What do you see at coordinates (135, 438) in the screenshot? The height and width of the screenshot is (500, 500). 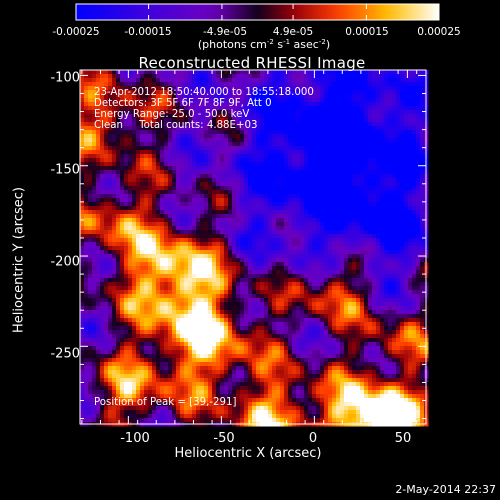 I see `x-tick-label--100: -100` at bounding box center [135, 438].